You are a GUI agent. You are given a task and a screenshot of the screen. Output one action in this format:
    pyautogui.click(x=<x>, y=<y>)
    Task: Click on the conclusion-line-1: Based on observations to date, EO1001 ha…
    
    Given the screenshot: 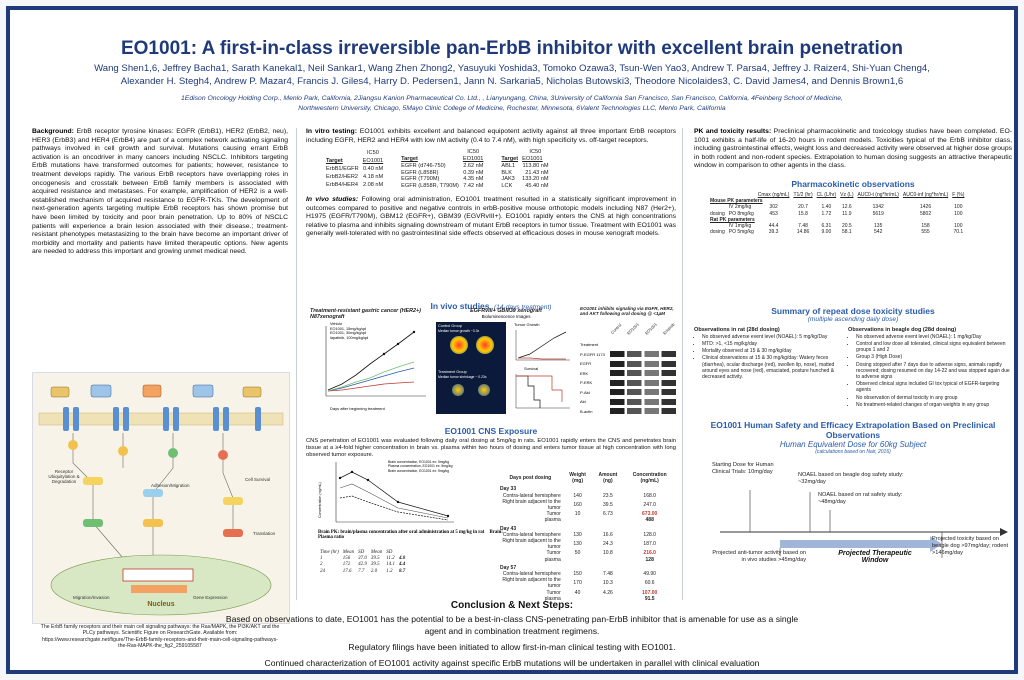 What is the action you would take?
    pyautogui.click(x=512, y=619)
    